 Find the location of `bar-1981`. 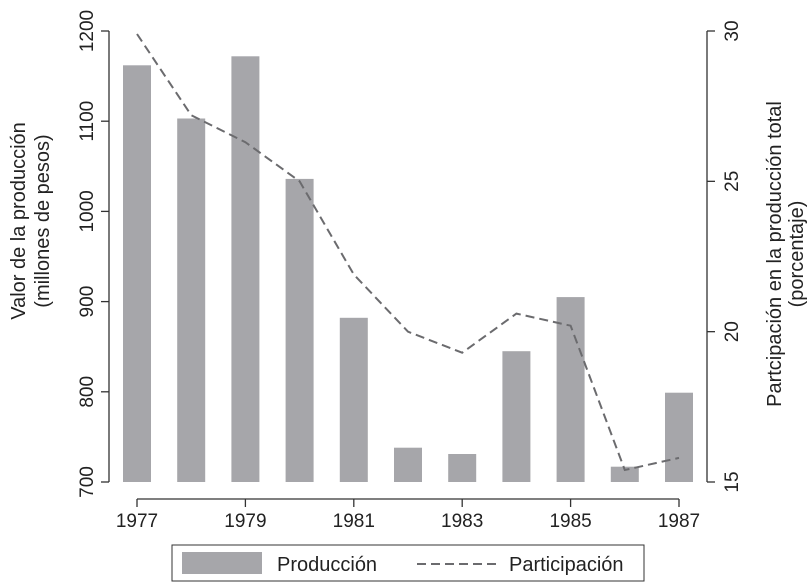

bar-1981 is located at coordinates (353, 399).